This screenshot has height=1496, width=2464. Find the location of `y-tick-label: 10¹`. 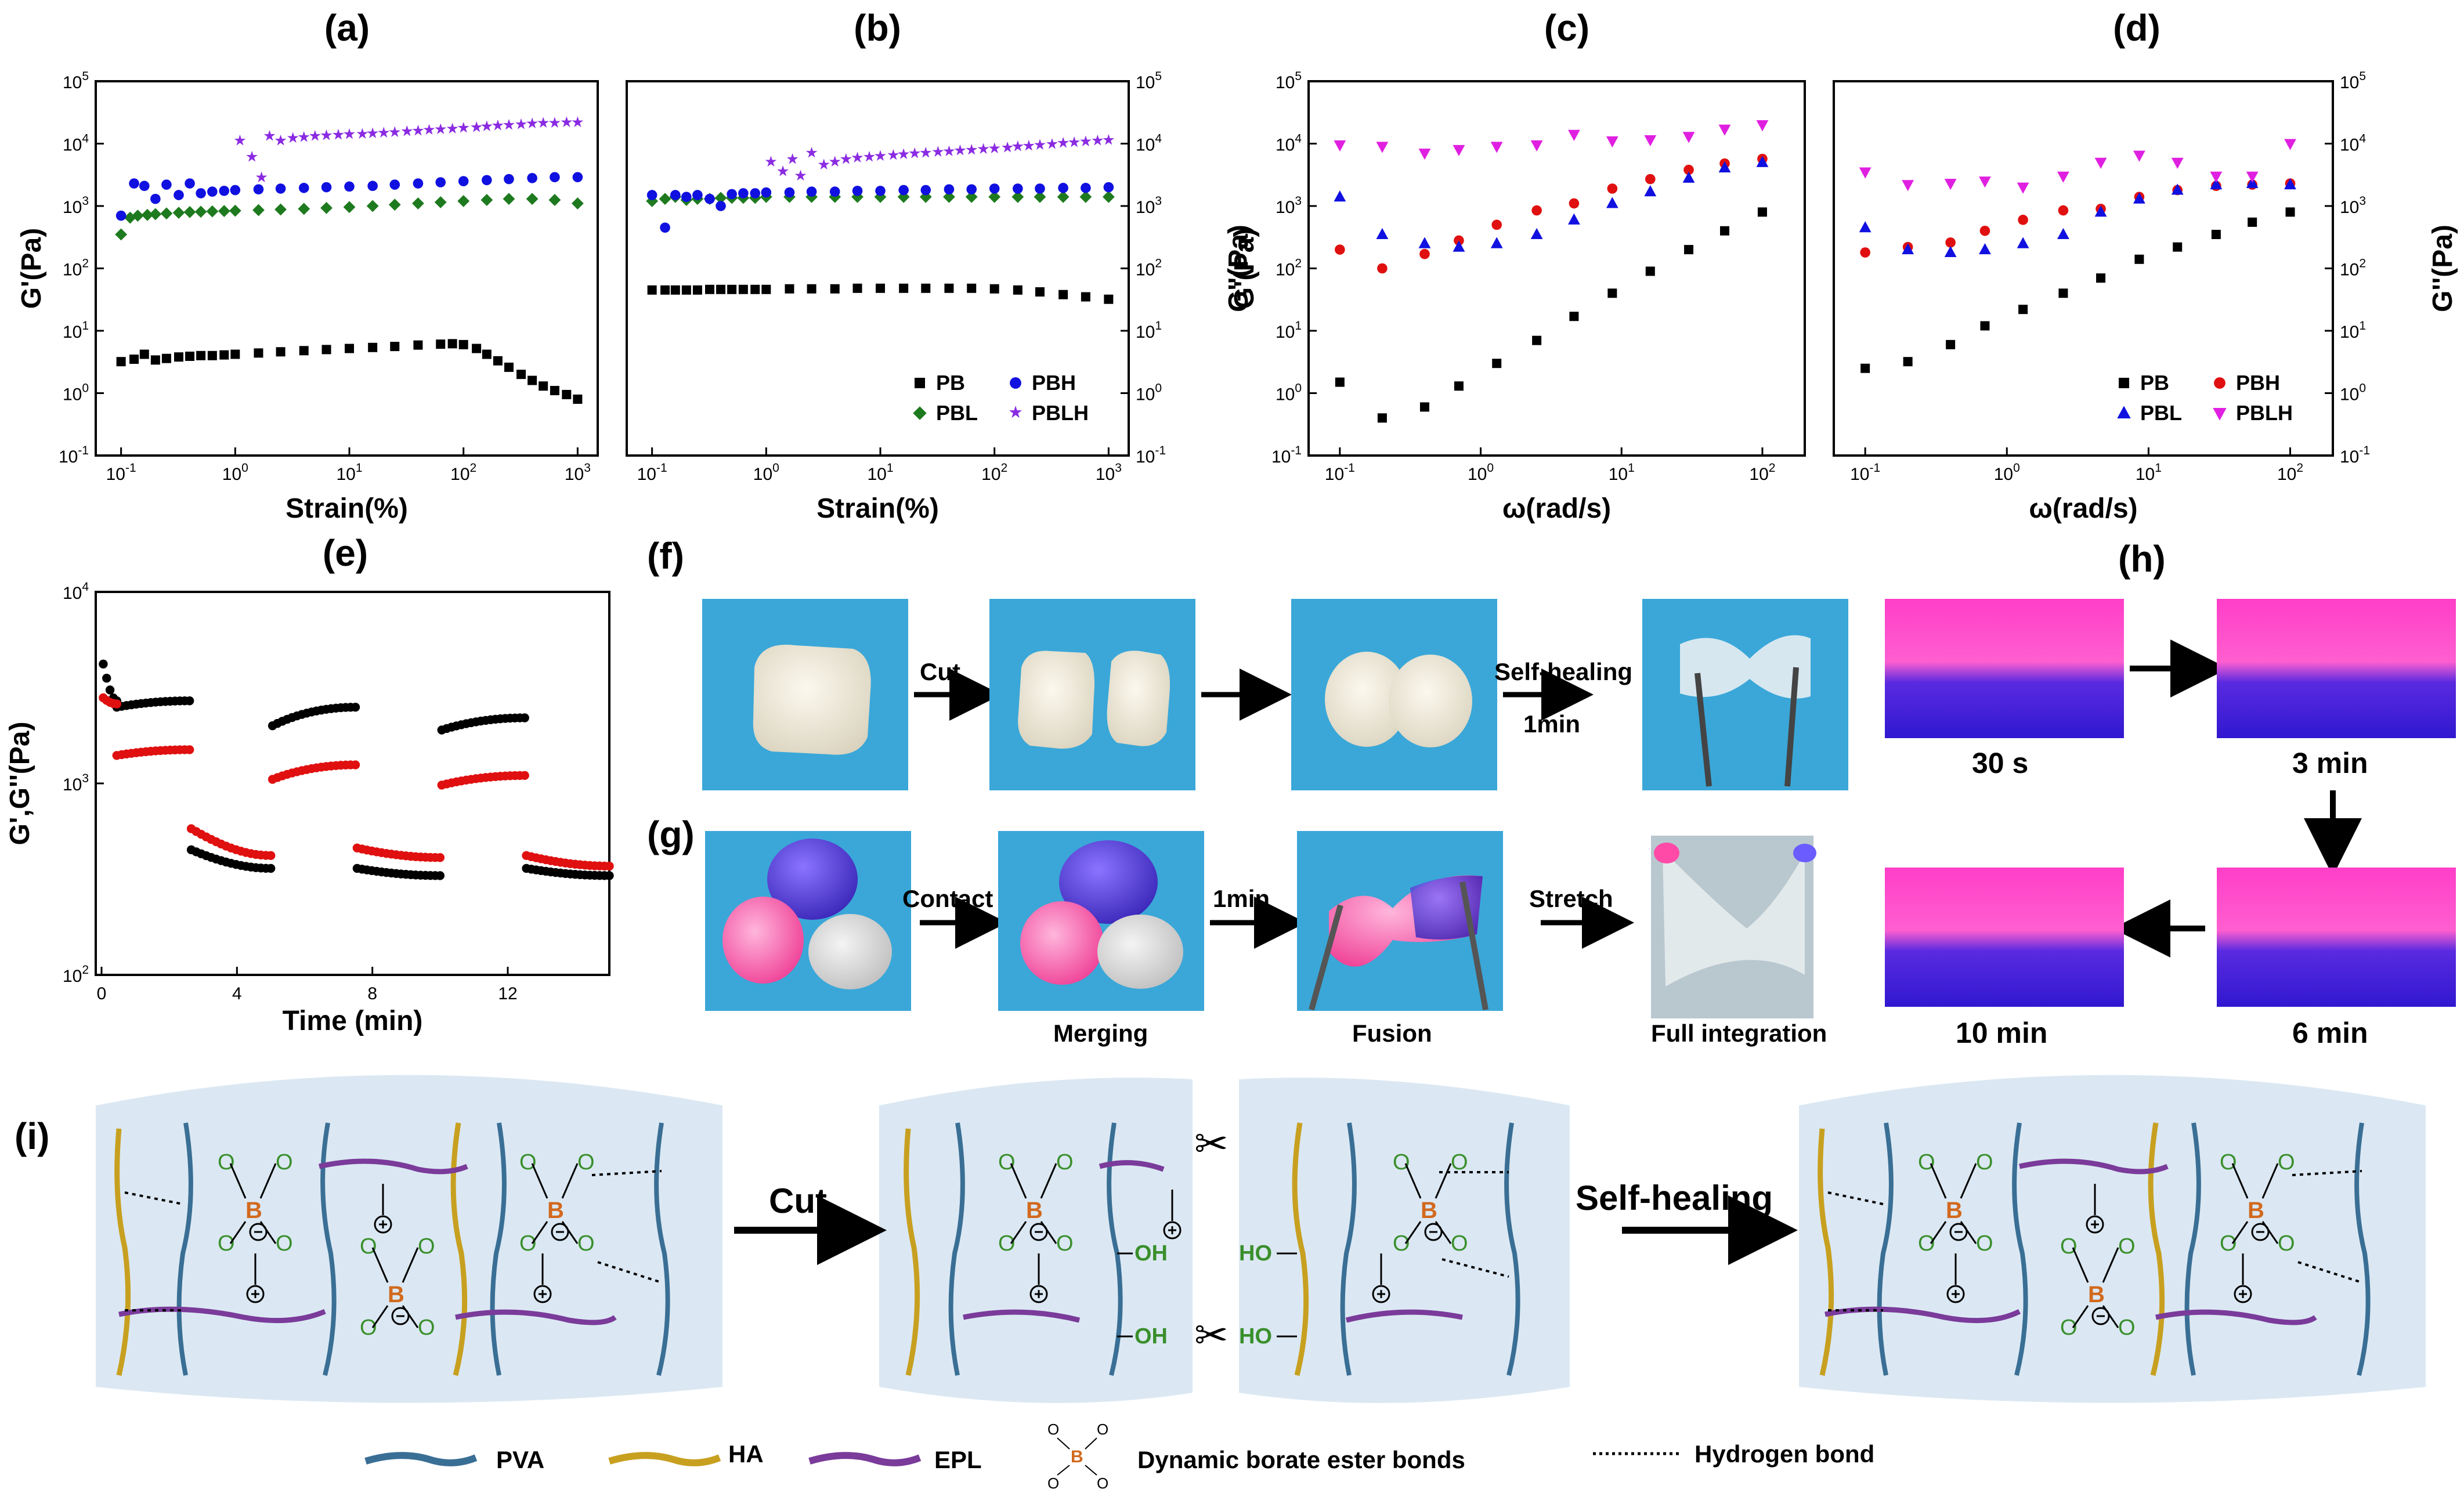

y-tick-label: 10¹ is located at coordinates (1149, 330).